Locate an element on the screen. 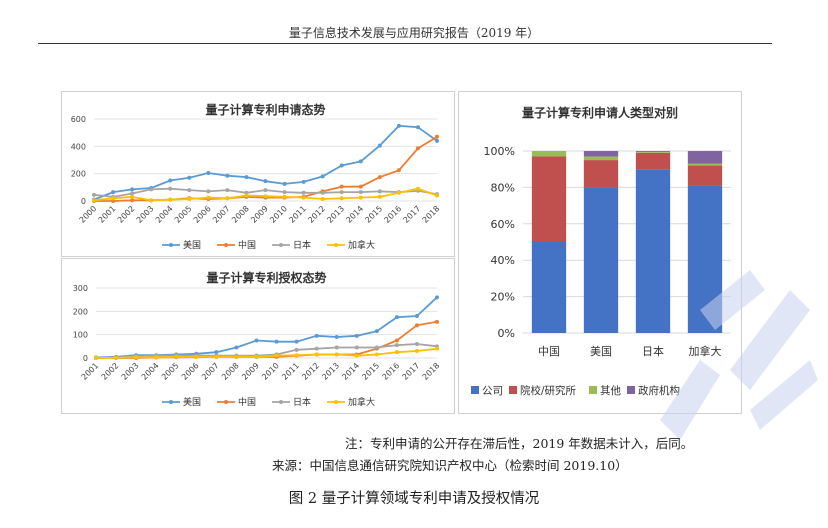 The height and width of the screenshot is (528, 828). x-tick-label: 2007 is located at coordinates (221, 214).